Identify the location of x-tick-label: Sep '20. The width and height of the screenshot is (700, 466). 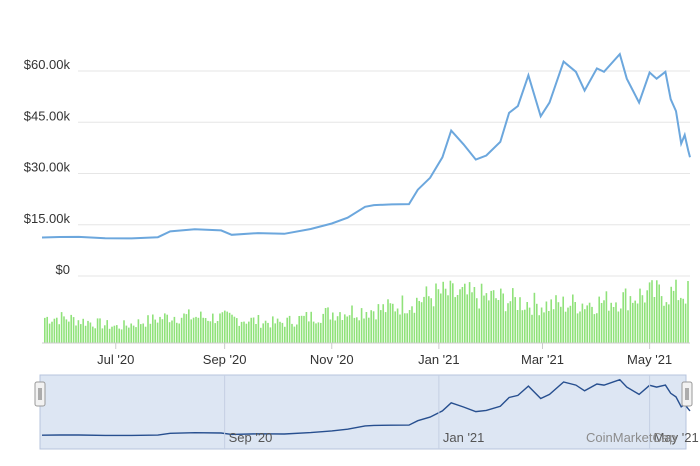
(225, 359).